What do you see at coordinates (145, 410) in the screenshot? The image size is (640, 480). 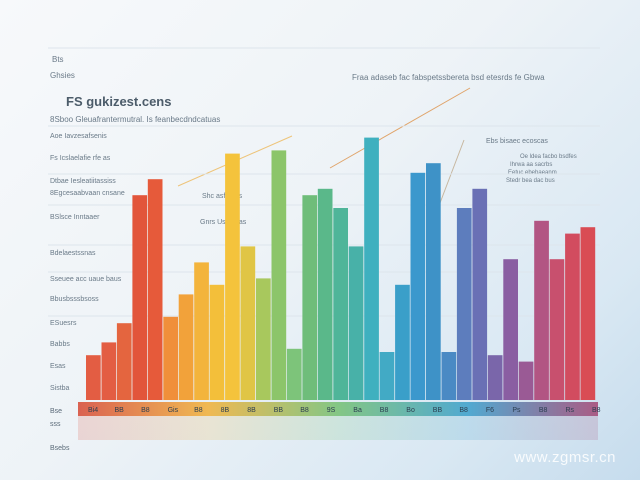 I see `x-tick-2: B8` at bounding box center [145, 410].